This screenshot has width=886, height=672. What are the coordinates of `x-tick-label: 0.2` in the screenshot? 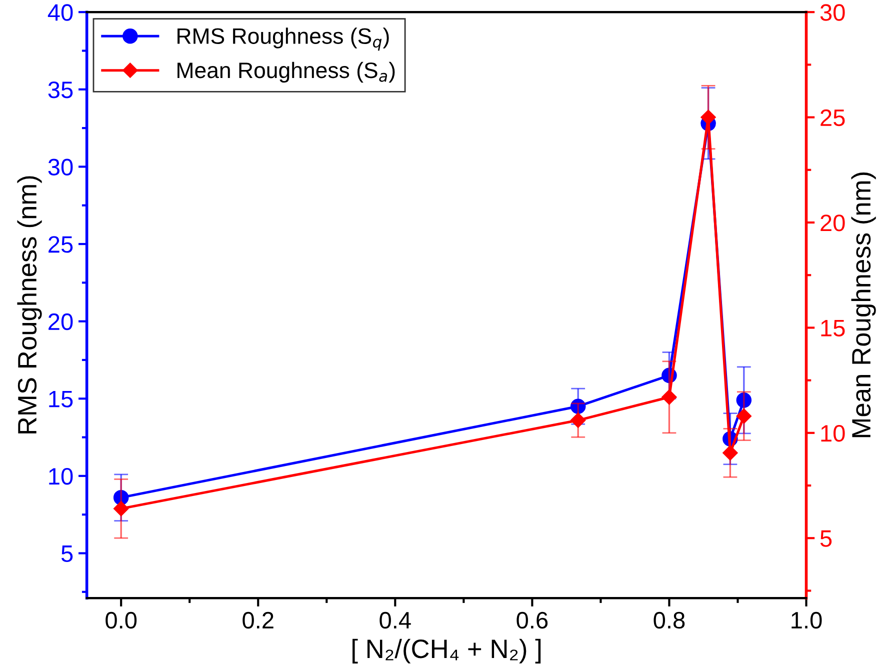 It's located at (258, 620).